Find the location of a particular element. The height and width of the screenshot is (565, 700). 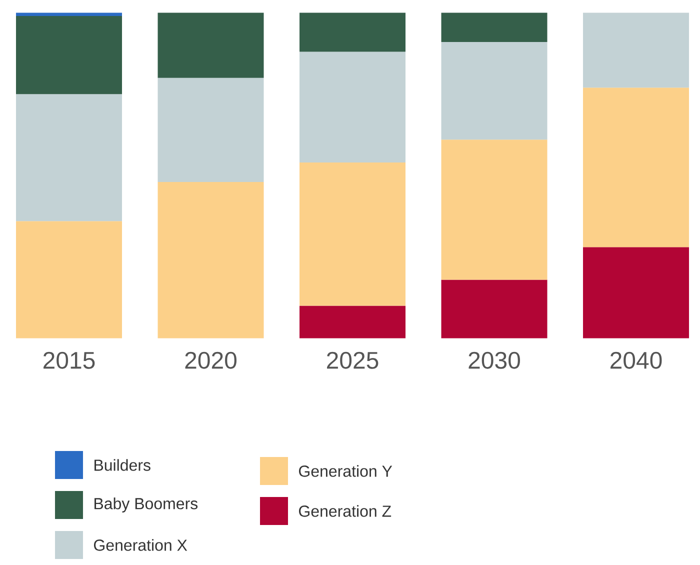

legend-label: Generation Y is located at coordinates (345, 471).